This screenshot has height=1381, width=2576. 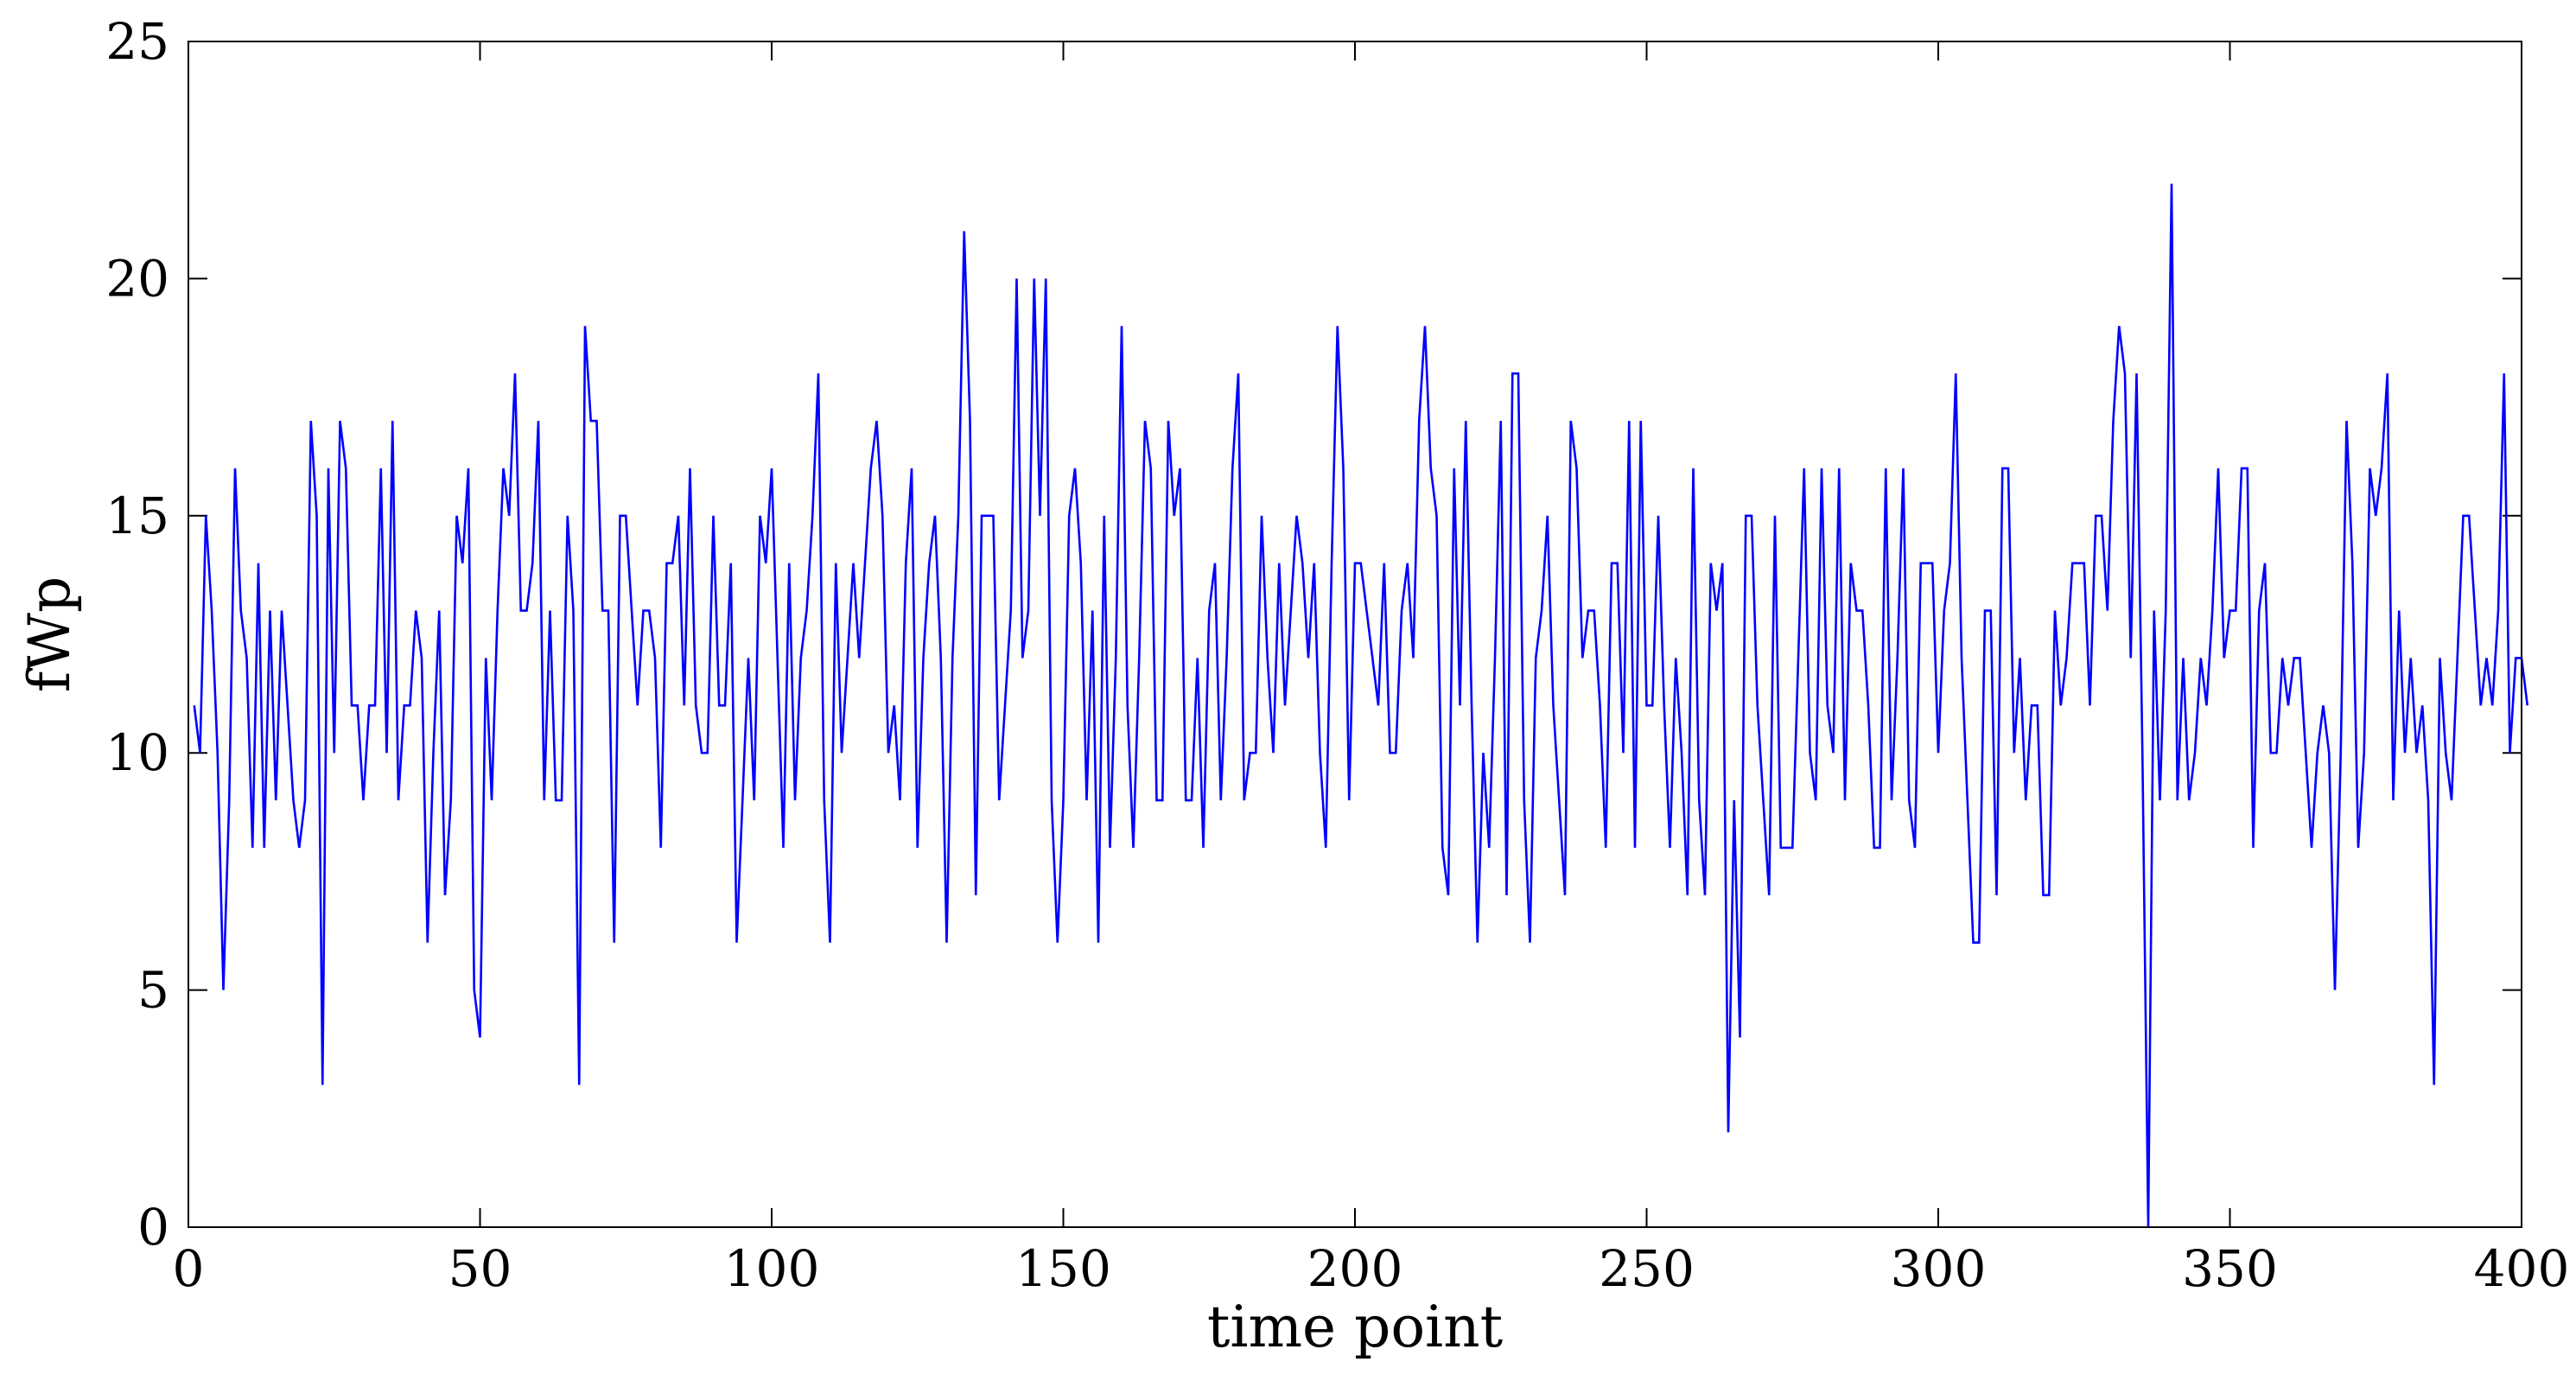 What do you see at coordinates (153, 1227) in the screenshot?
I see `y-tick-label: 0` at bounding box center [153, 1227].